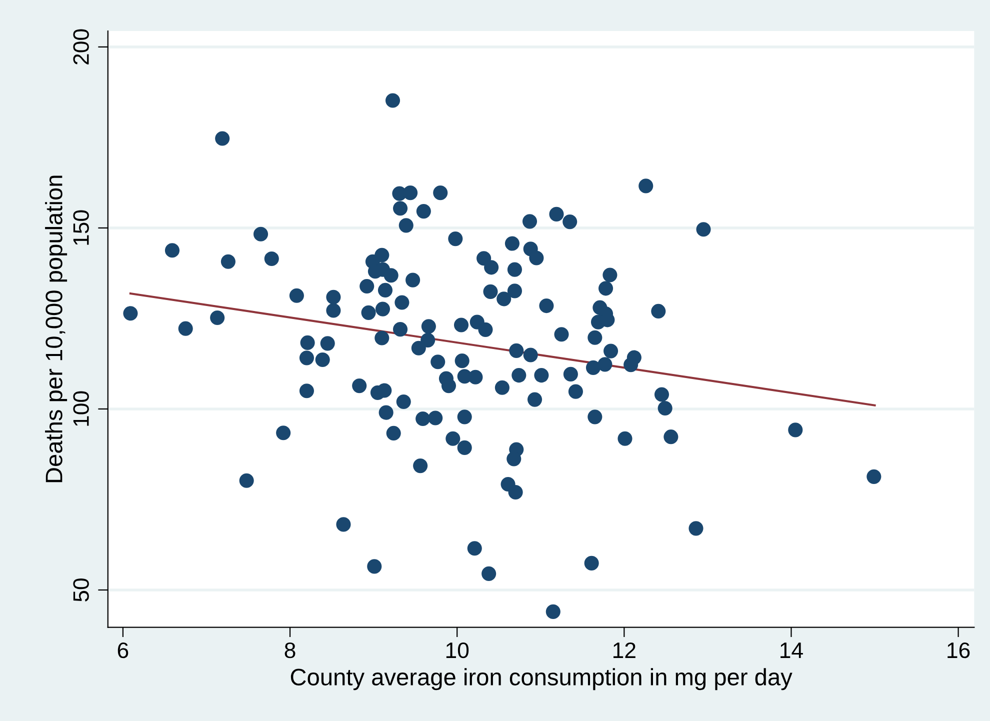  What do you see at coordinates (959, 650) in the screenshot?
I see `x-tick-label: 16` at bounding box center [959, 650].